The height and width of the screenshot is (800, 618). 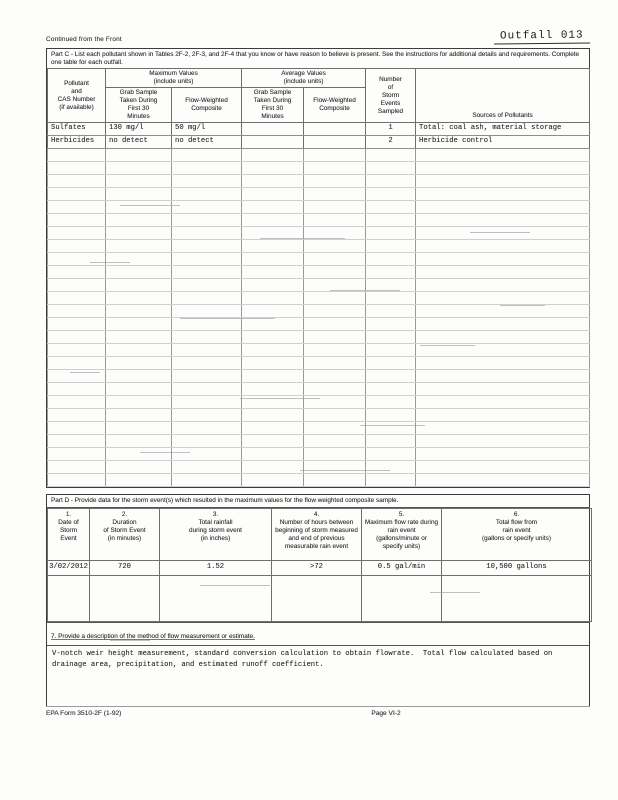 What do you see at coordinates (503, 129) in the screenshot?
I see `cell: Total: coal ash, material storage` at bounding box center [503, 129].